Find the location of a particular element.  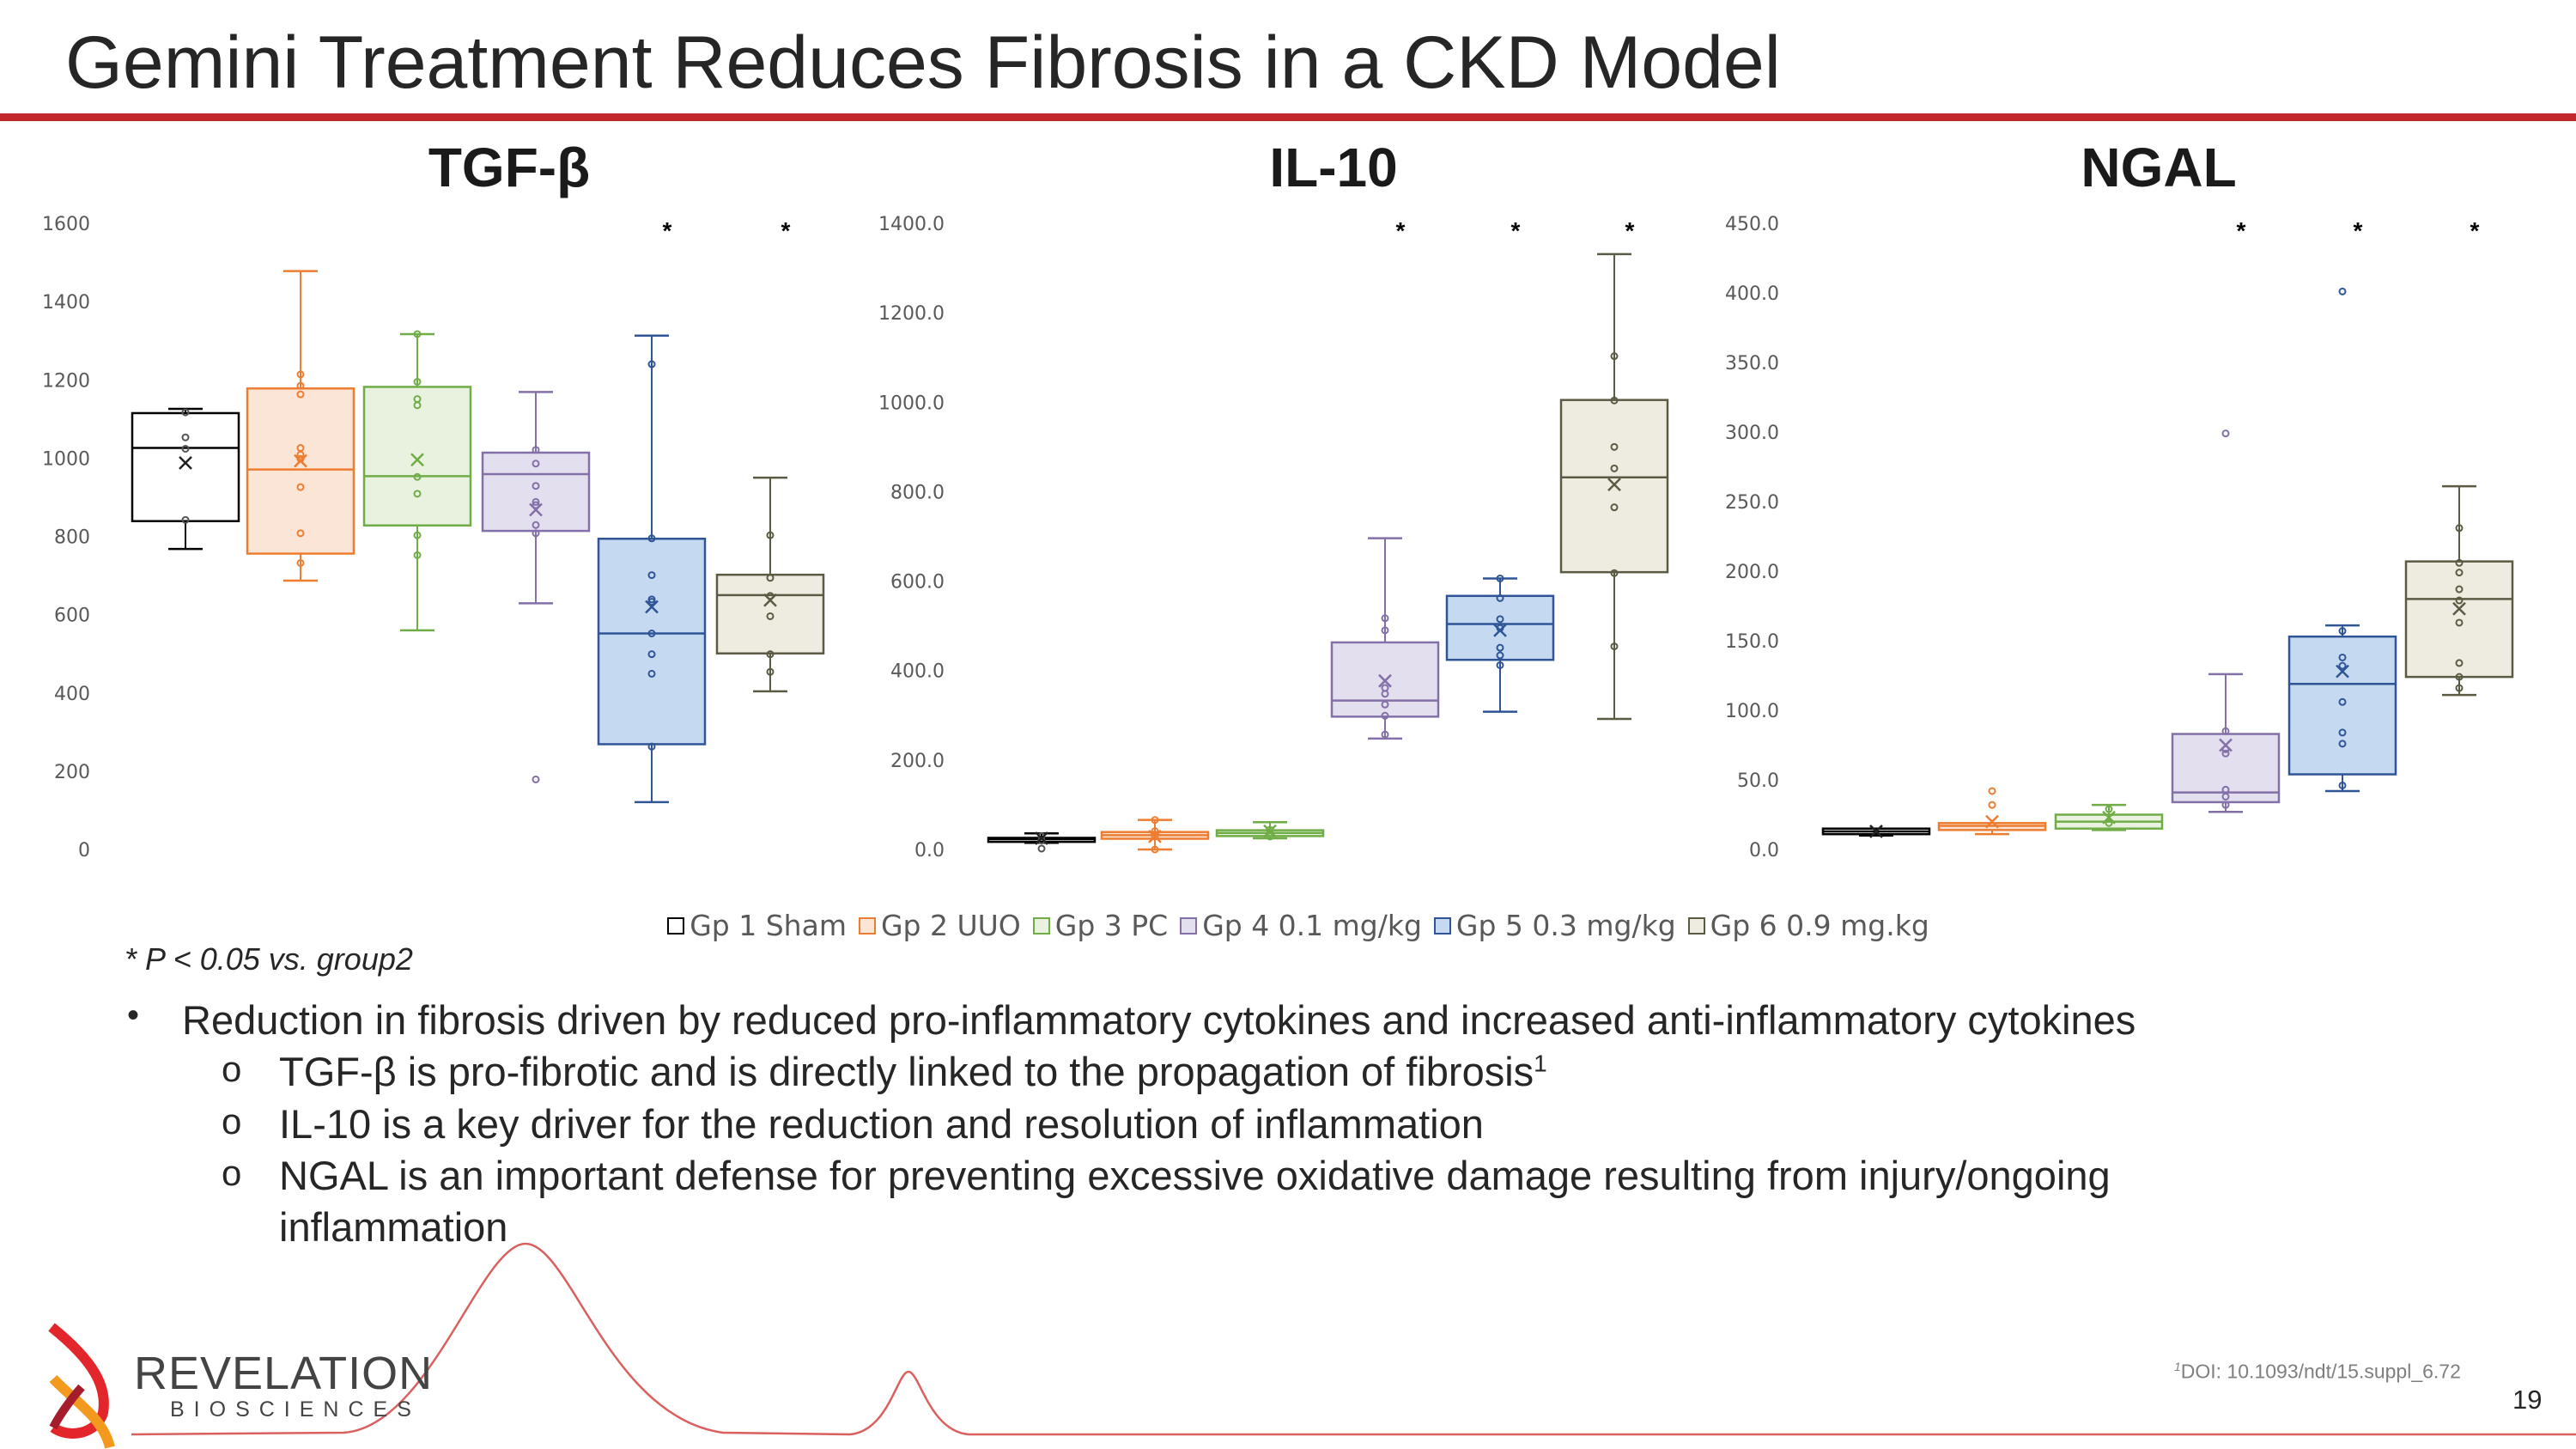

y-tick-label: 250.0 is located at coordinates (1752, 503).